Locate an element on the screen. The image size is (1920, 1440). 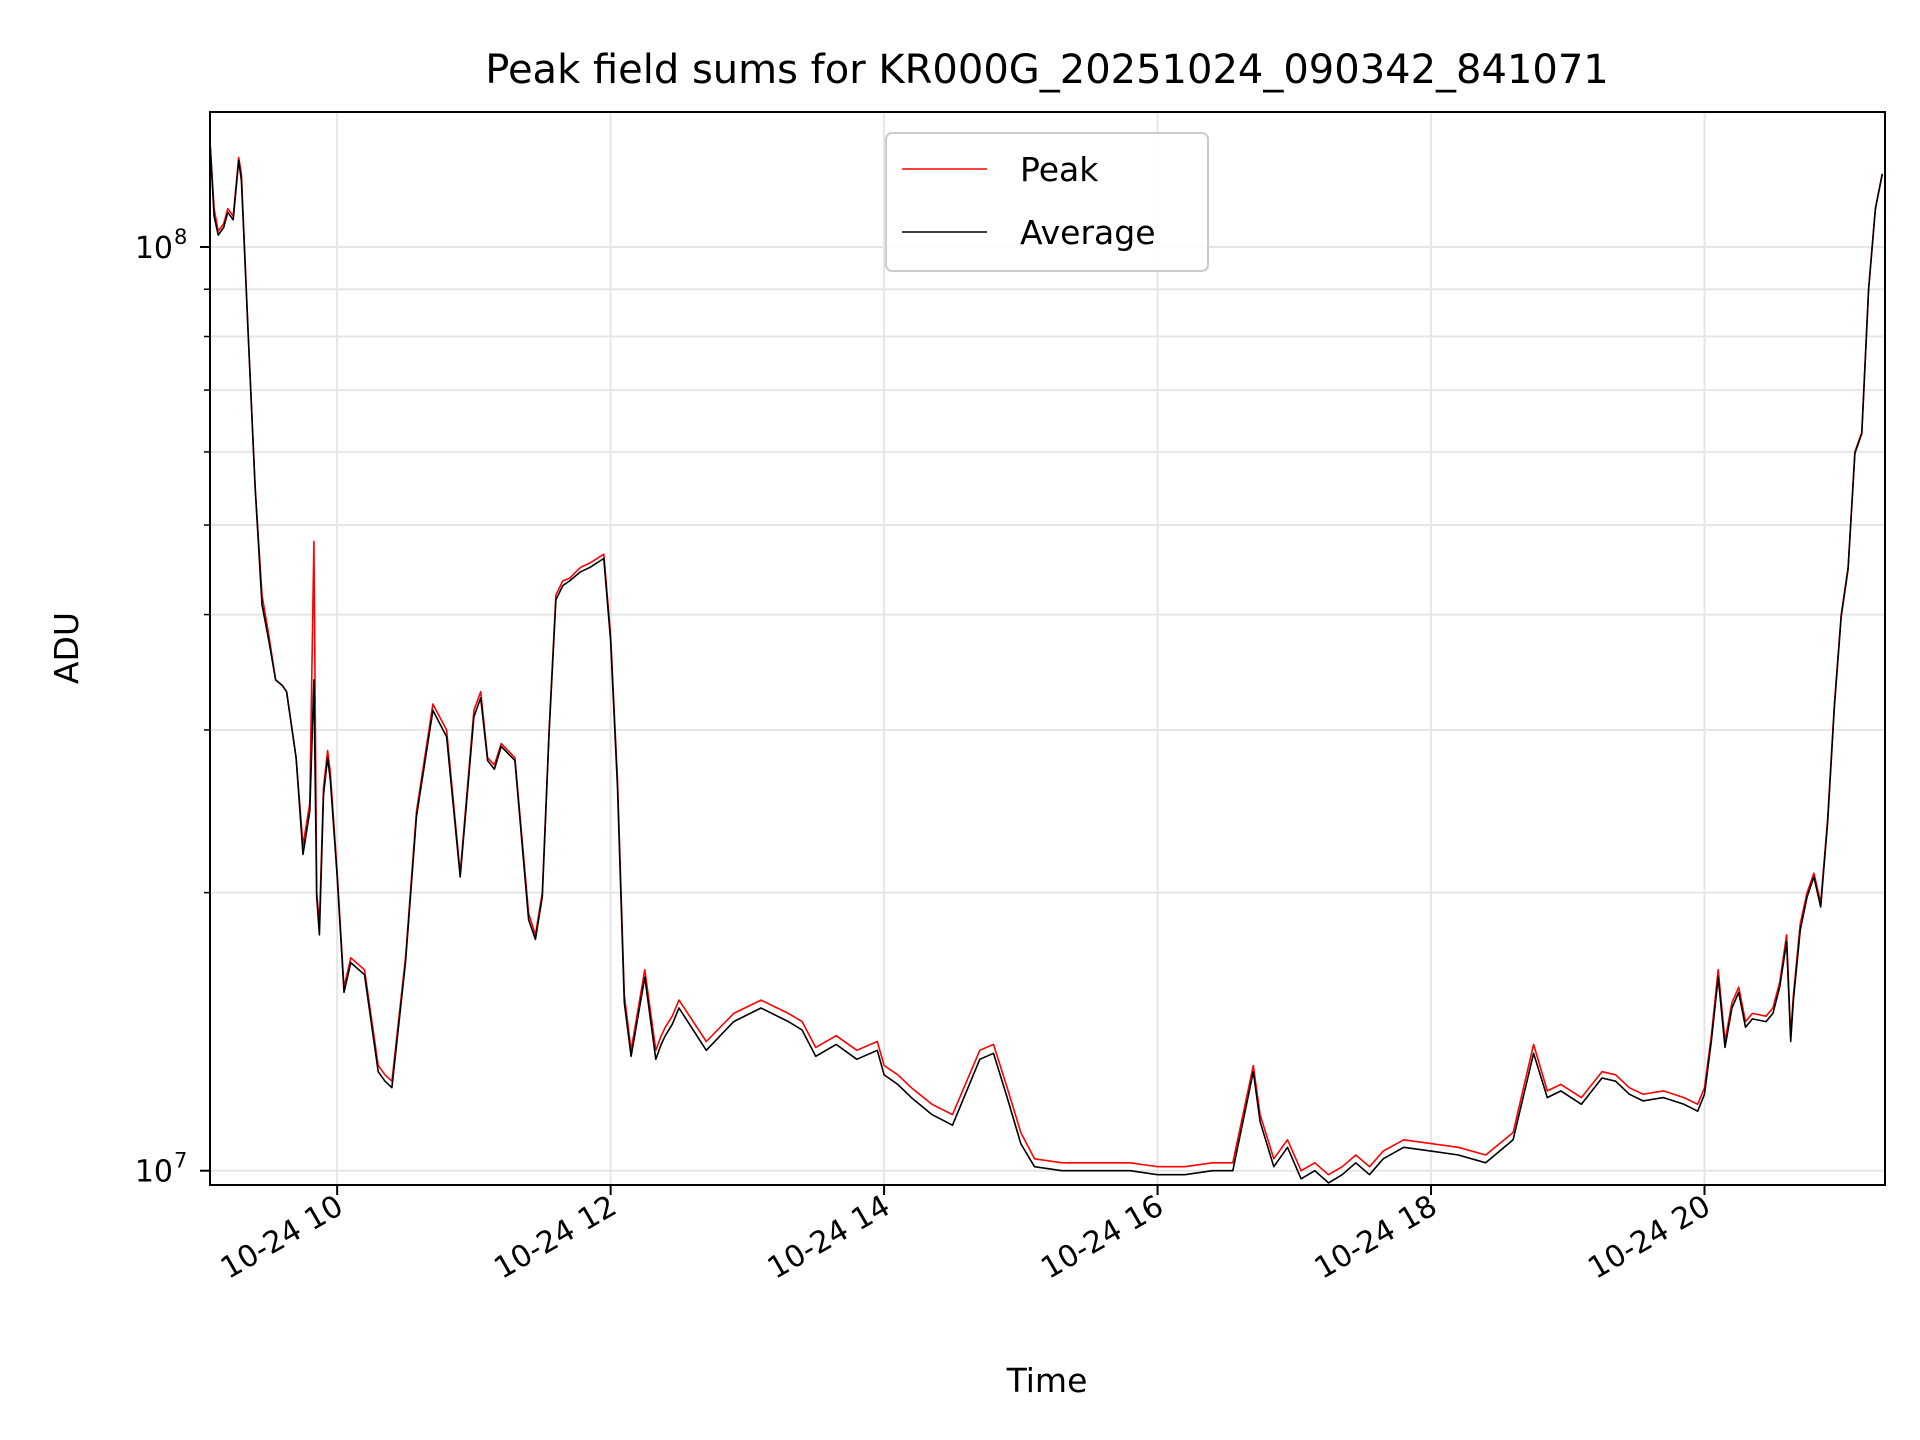
legend-label-average: Average is located at coordinates (1088, 232).